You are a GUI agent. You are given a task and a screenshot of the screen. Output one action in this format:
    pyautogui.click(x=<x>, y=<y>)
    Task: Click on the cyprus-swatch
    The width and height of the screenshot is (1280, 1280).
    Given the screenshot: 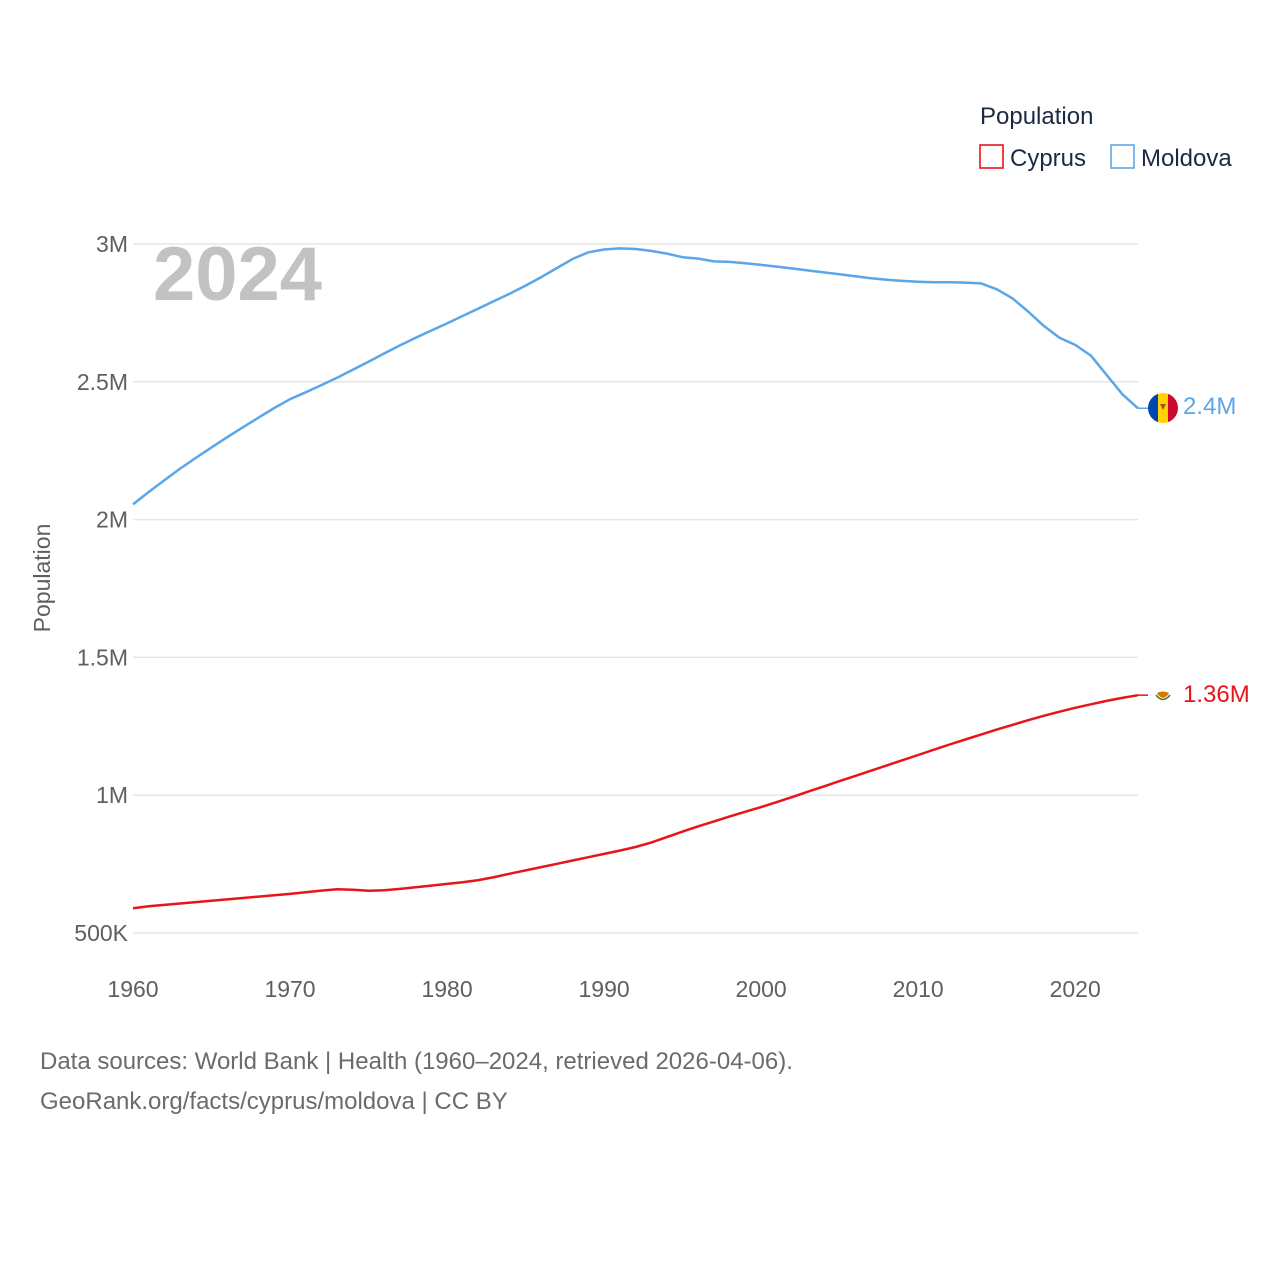 What is the action you would take?
    pyautogui.click(x=991, y=156)
    